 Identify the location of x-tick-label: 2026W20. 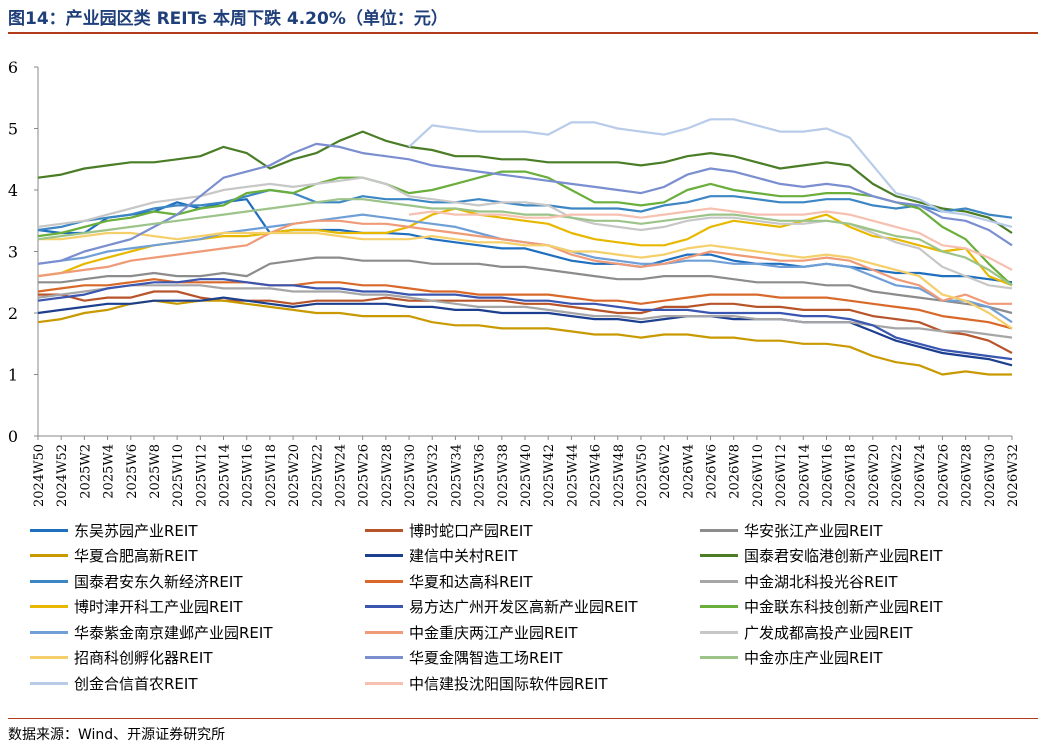
(874, 475).